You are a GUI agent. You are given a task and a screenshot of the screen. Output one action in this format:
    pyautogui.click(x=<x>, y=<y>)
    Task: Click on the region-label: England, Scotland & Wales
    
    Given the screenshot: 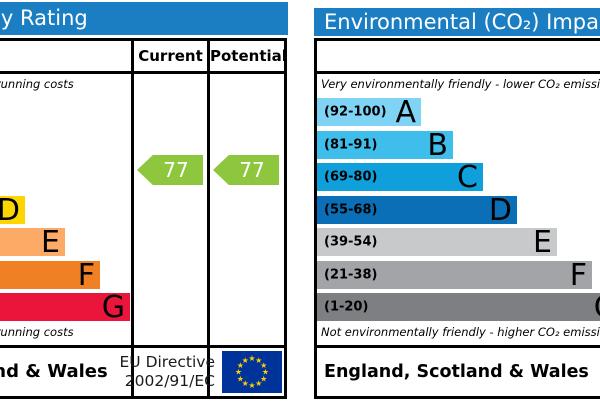 What is the action you would take?
    pyautogui.click(x=456, y=372)
    